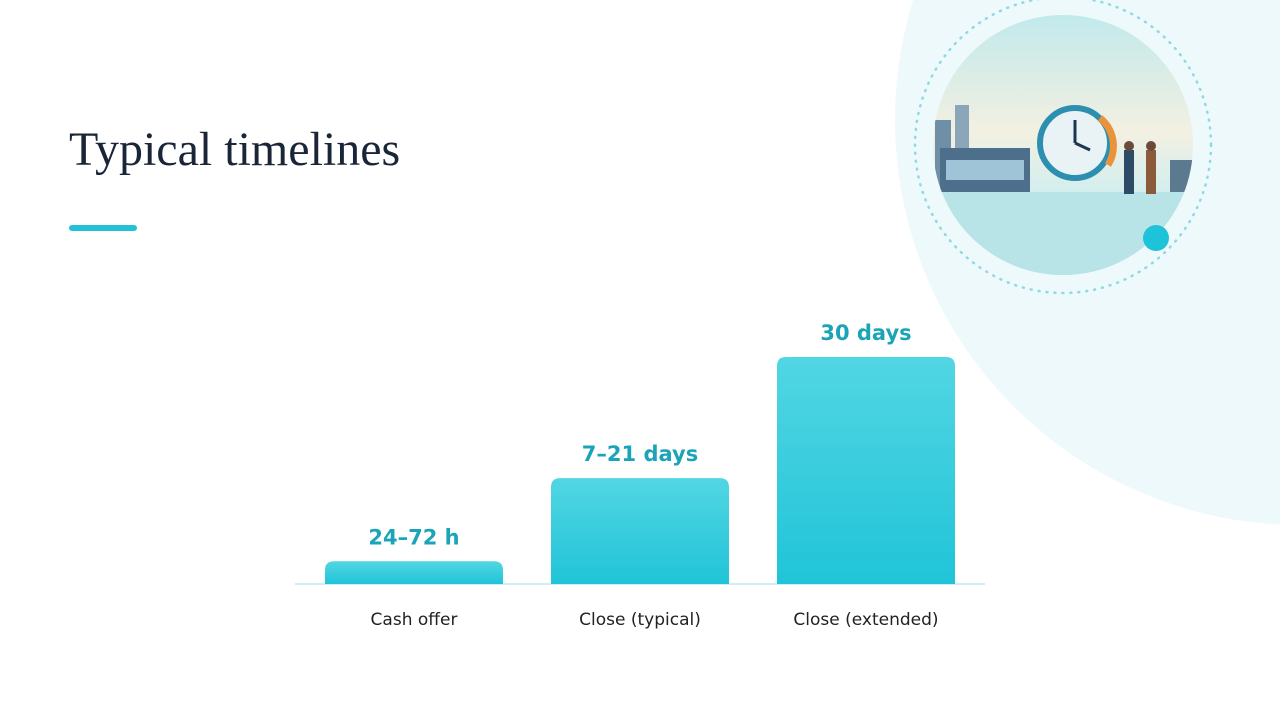 The width and height of the screenshot is (1280, 720). Describe the element at coordinates (640, 454) in the screenshot. I see `value-label: 7–21 days` at that location.